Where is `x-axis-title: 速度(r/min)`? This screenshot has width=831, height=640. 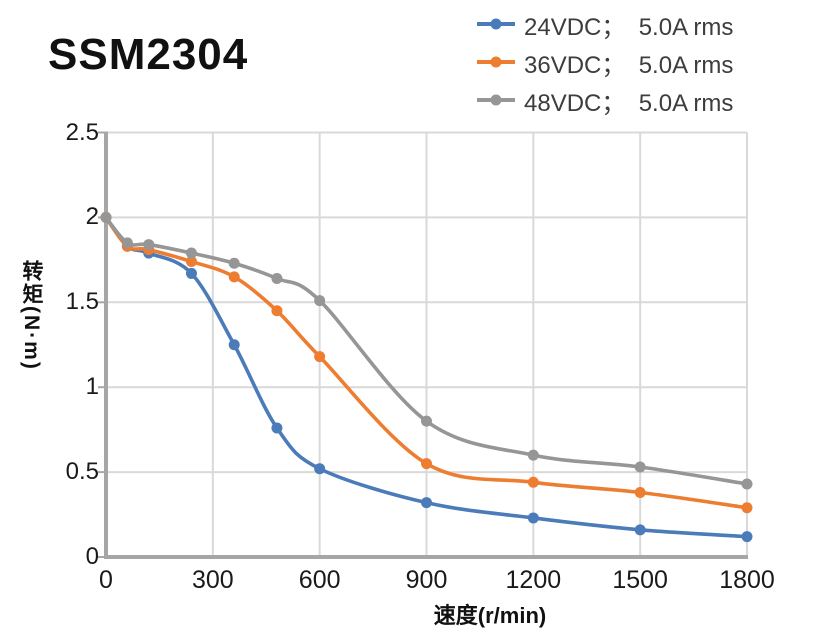 x-axis-title: 速度(r/min) is located at coordinates (490, 615).